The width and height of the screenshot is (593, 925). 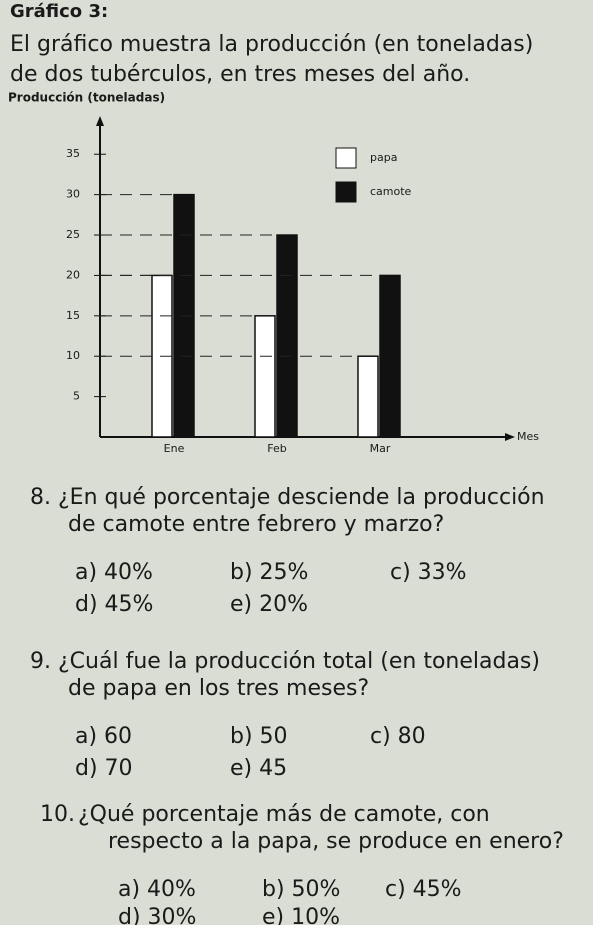 I want to click on y-tick-label: 35, so click(x=73, y=153).